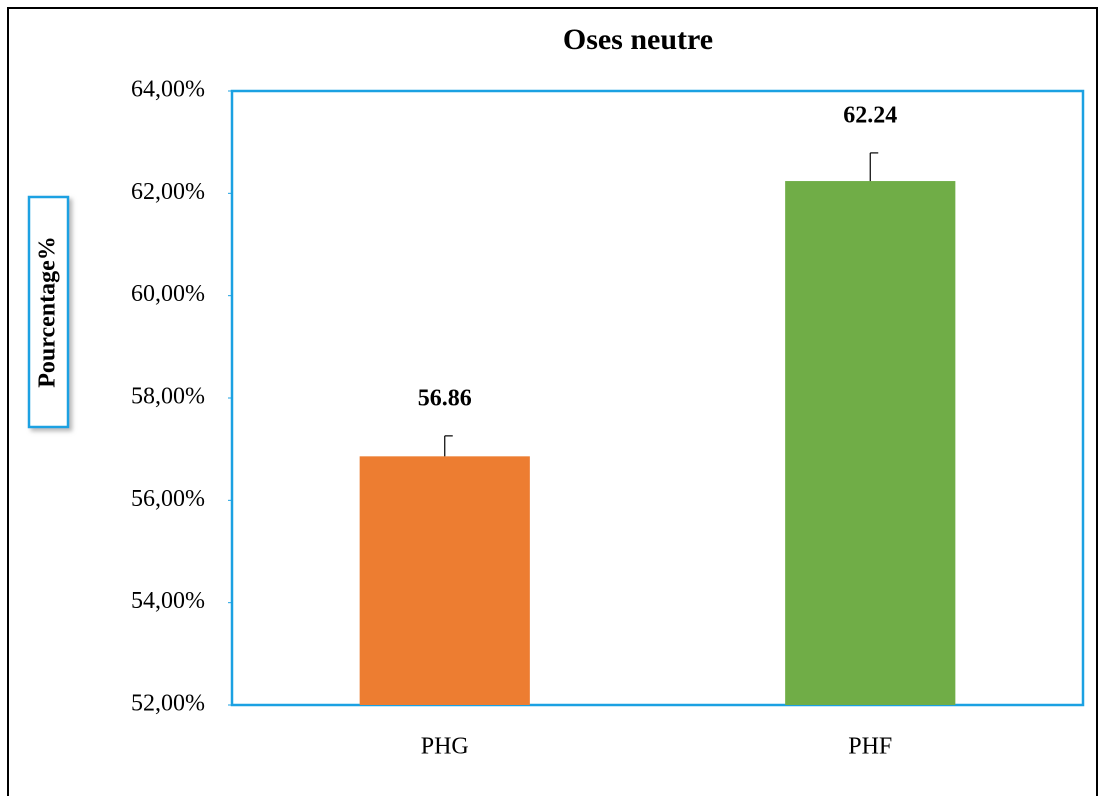 Image resolution: width=1105 pixels, height=796 pixels. What do you see at coordinates (168, 397) in the screenshot?
I see `y-tick-label: 58,00%` at bounding box center [168, 397].